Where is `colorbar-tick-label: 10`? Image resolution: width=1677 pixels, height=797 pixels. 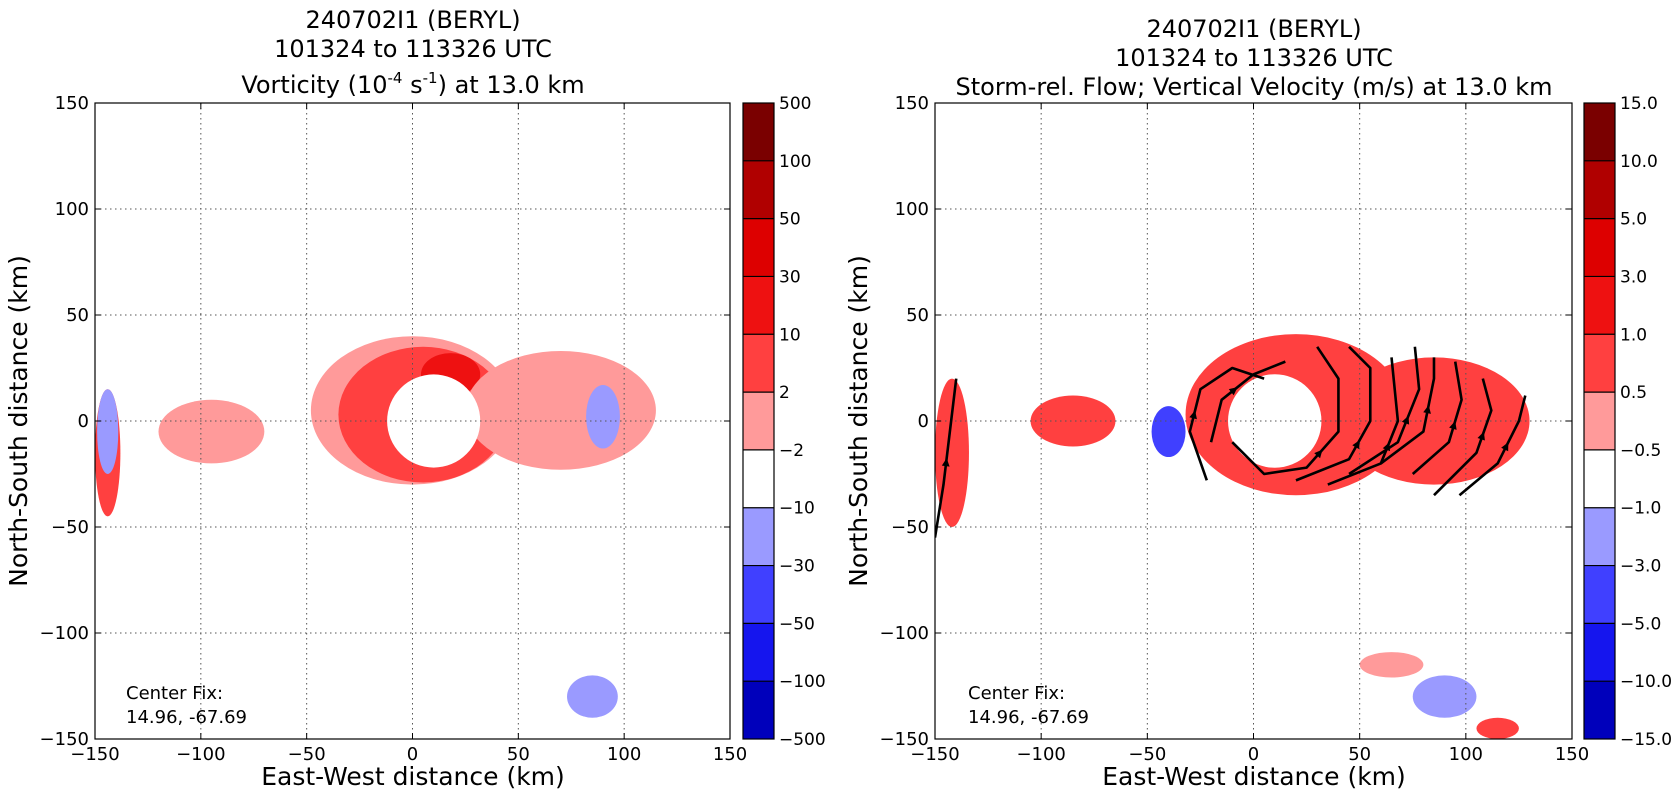
colorbar-tick-label: 10 is located at coordinates (790, 335).